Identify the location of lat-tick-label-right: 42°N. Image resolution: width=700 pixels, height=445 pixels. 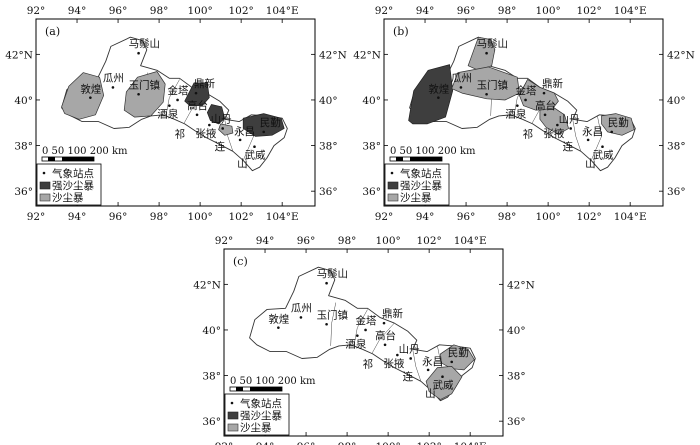
(521, 285).